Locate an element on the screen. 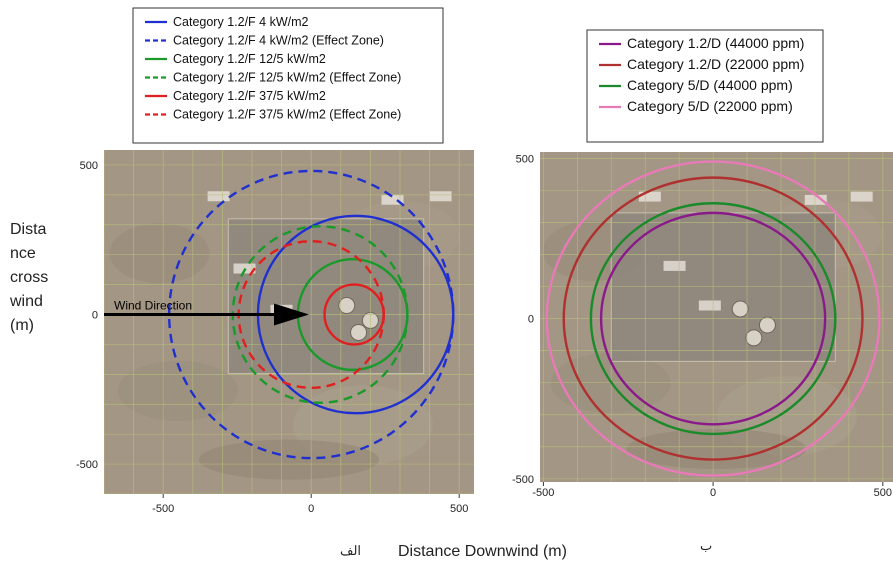  y-label-line-5: (m) is located at coordinates (22, 325).